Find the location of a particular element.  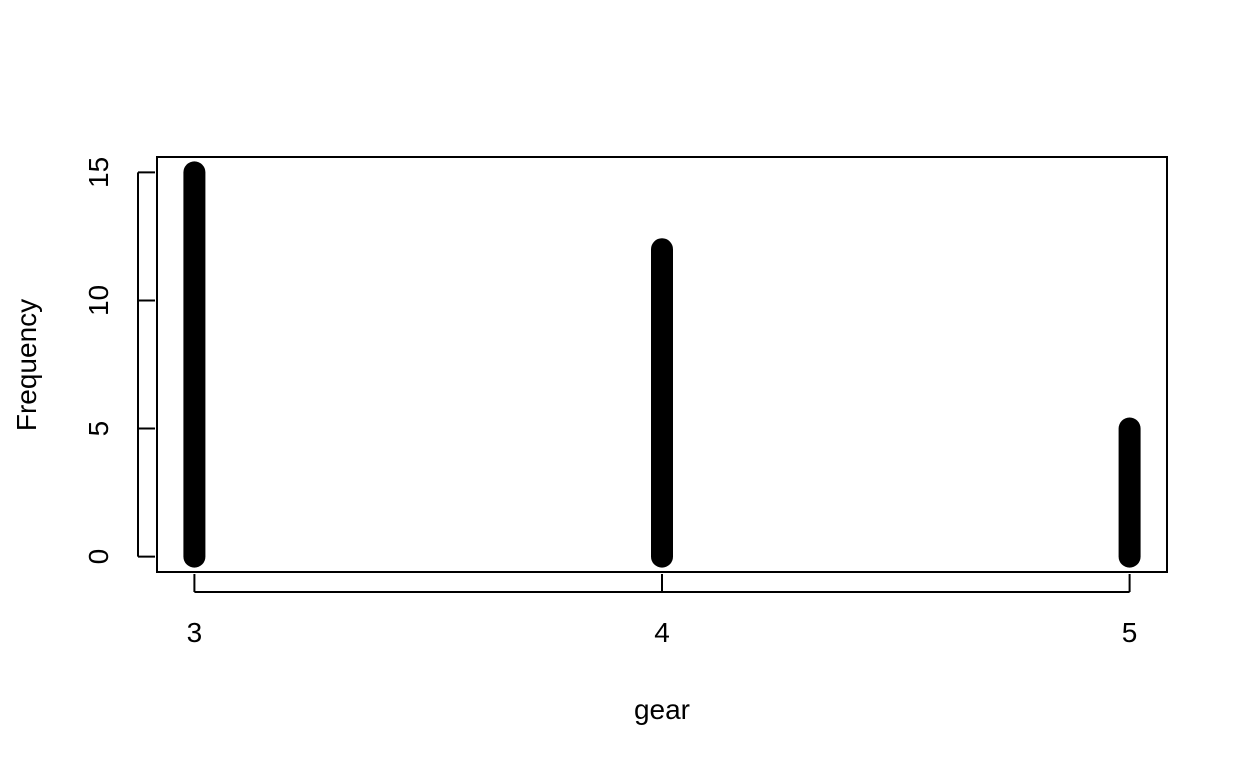

y-tick-label: 15 is located at coordinates (98, 172).